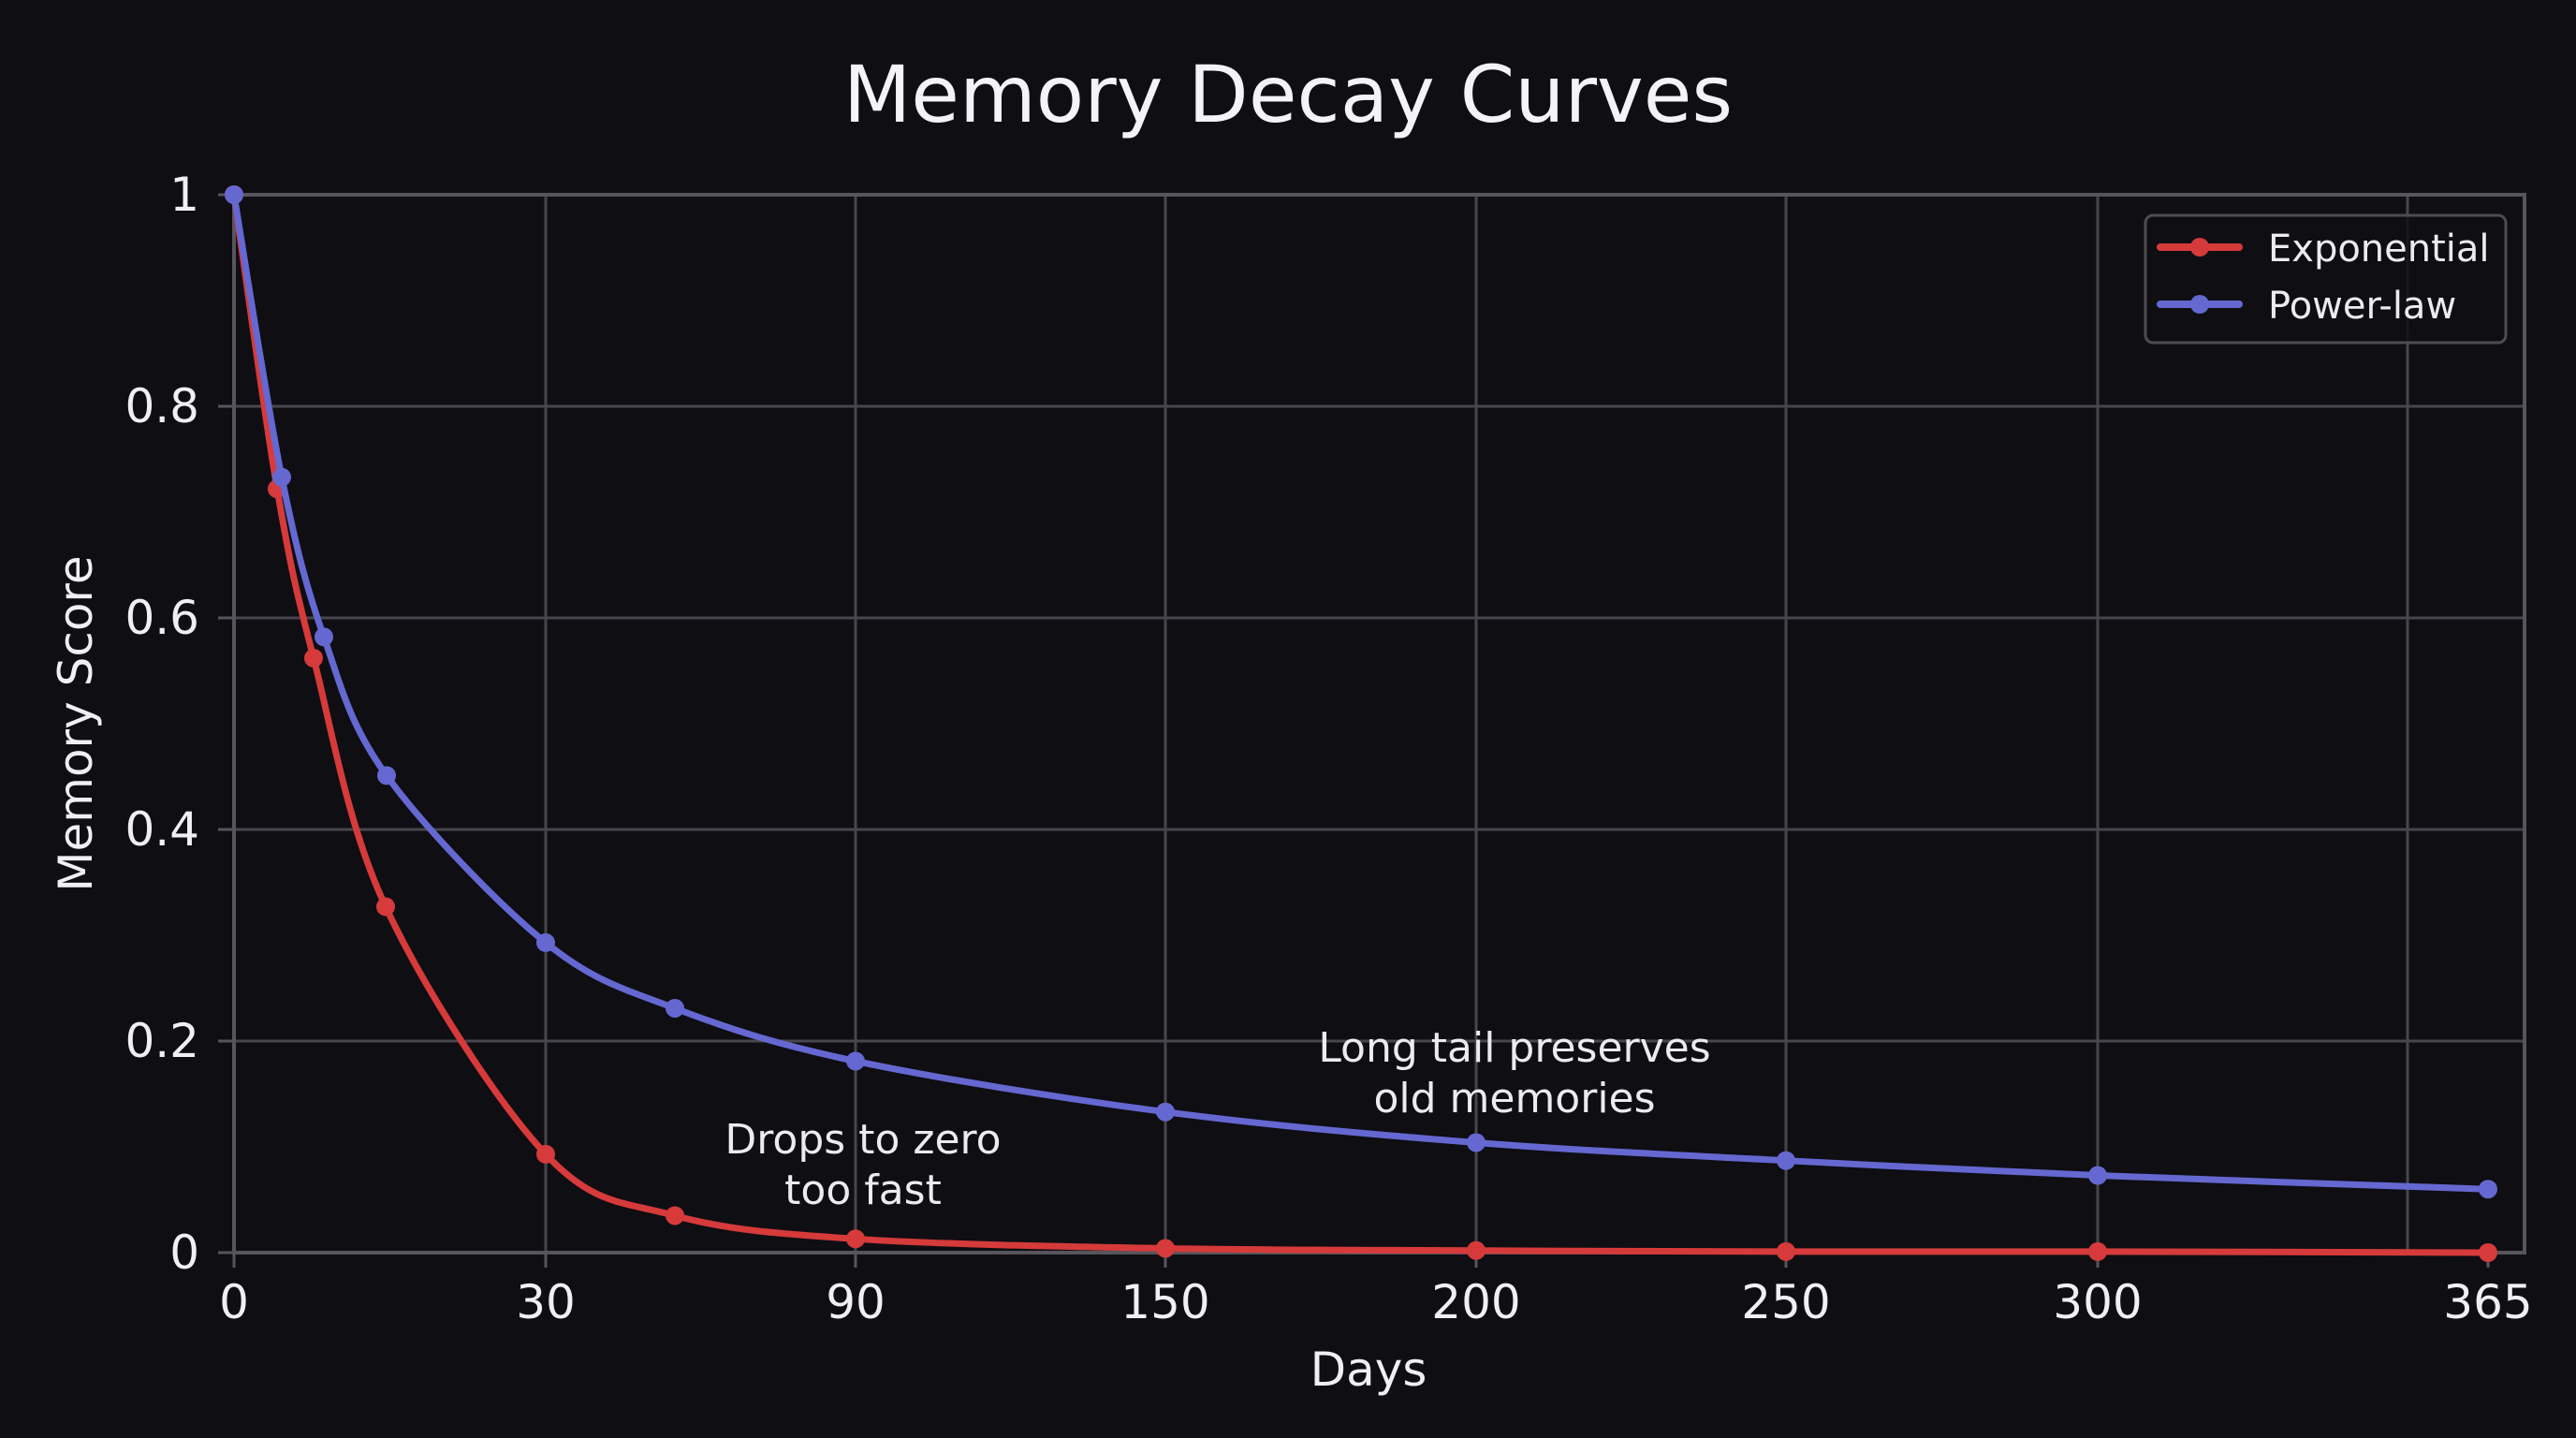  Describe the element at coordinates (161, 406) in the screenshot. I see `y-tick-label: 0.8` at that location.